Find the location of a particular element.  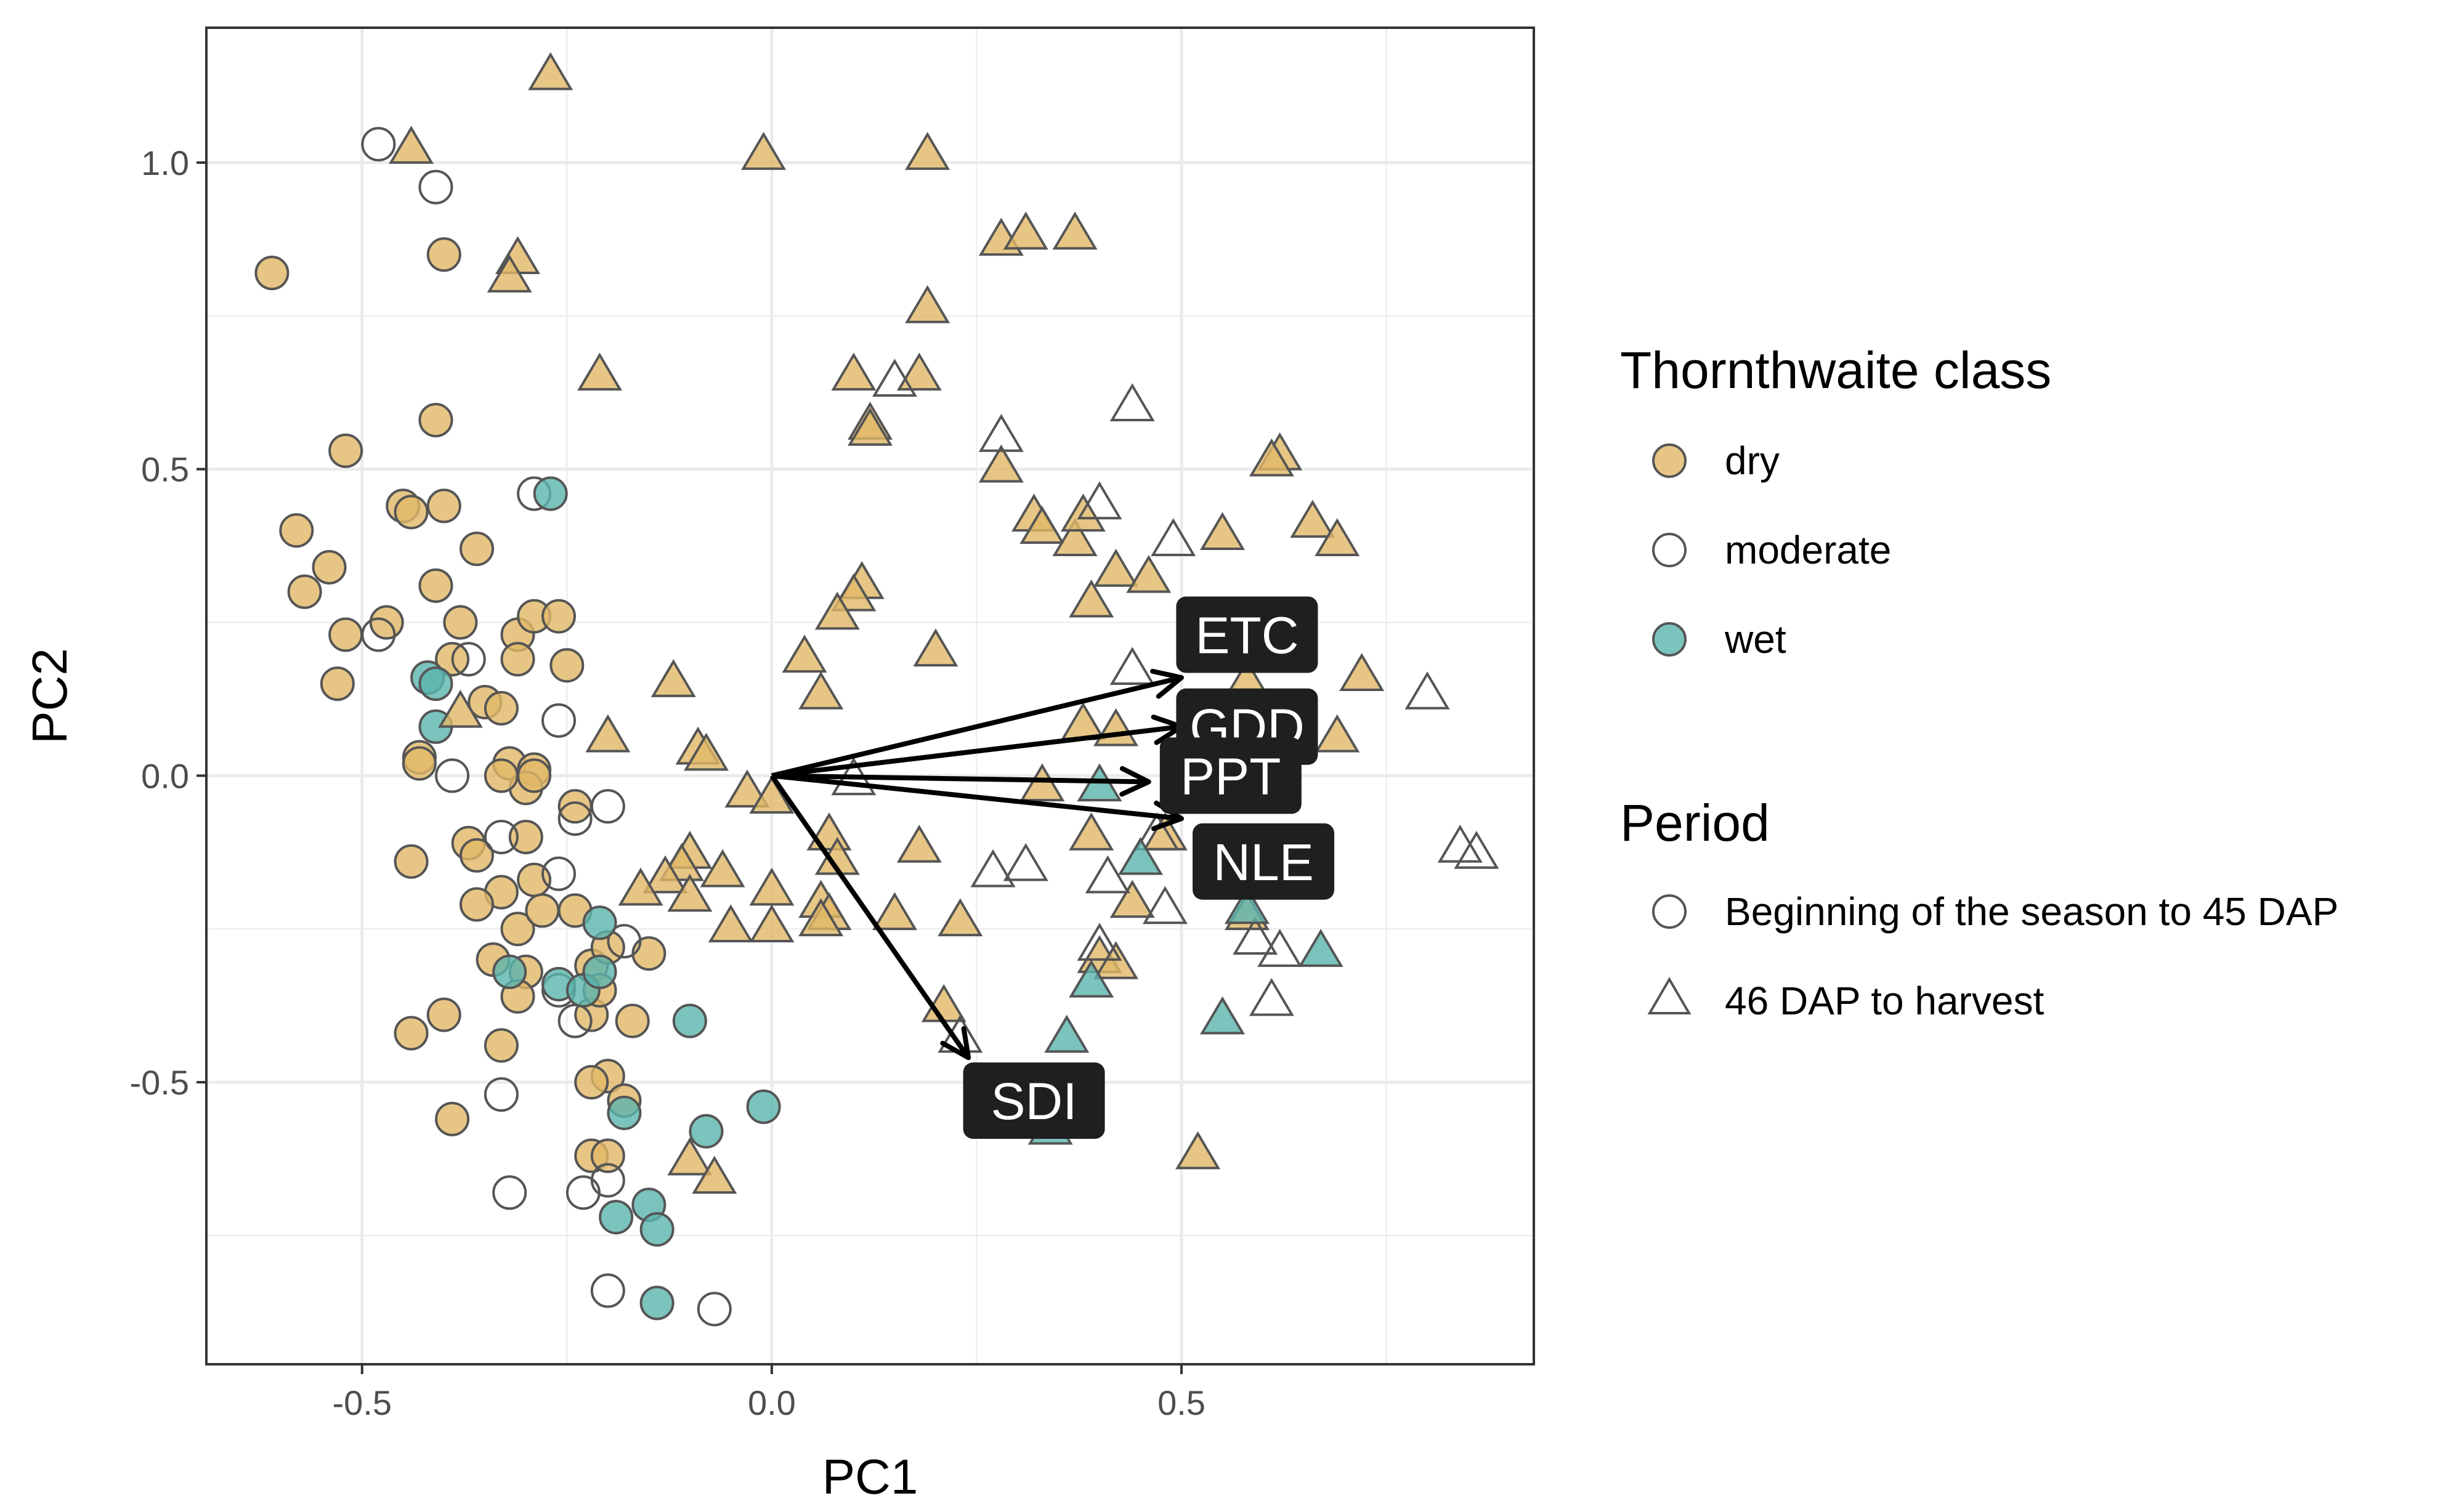

arrow-ppt-label-box is located at coordinates (1230, 775).